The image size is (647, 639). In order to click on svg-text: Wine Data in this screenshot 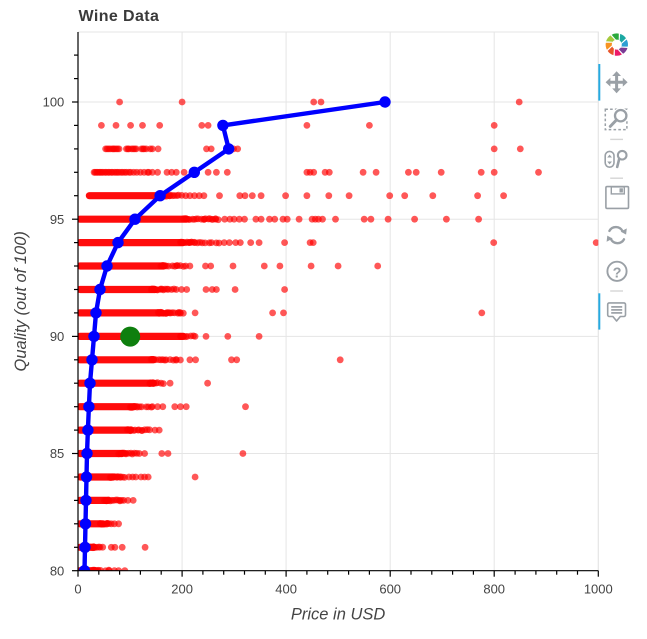, I will do `click(119, 16)`.